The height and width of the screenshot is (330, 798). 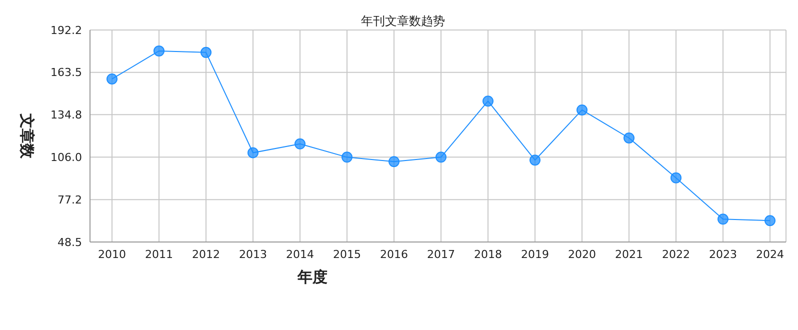 What do you see at coordinates (394, 254) in the screenshot?
I see `x-tick-label: 2016` at bounding box center [394, 254].